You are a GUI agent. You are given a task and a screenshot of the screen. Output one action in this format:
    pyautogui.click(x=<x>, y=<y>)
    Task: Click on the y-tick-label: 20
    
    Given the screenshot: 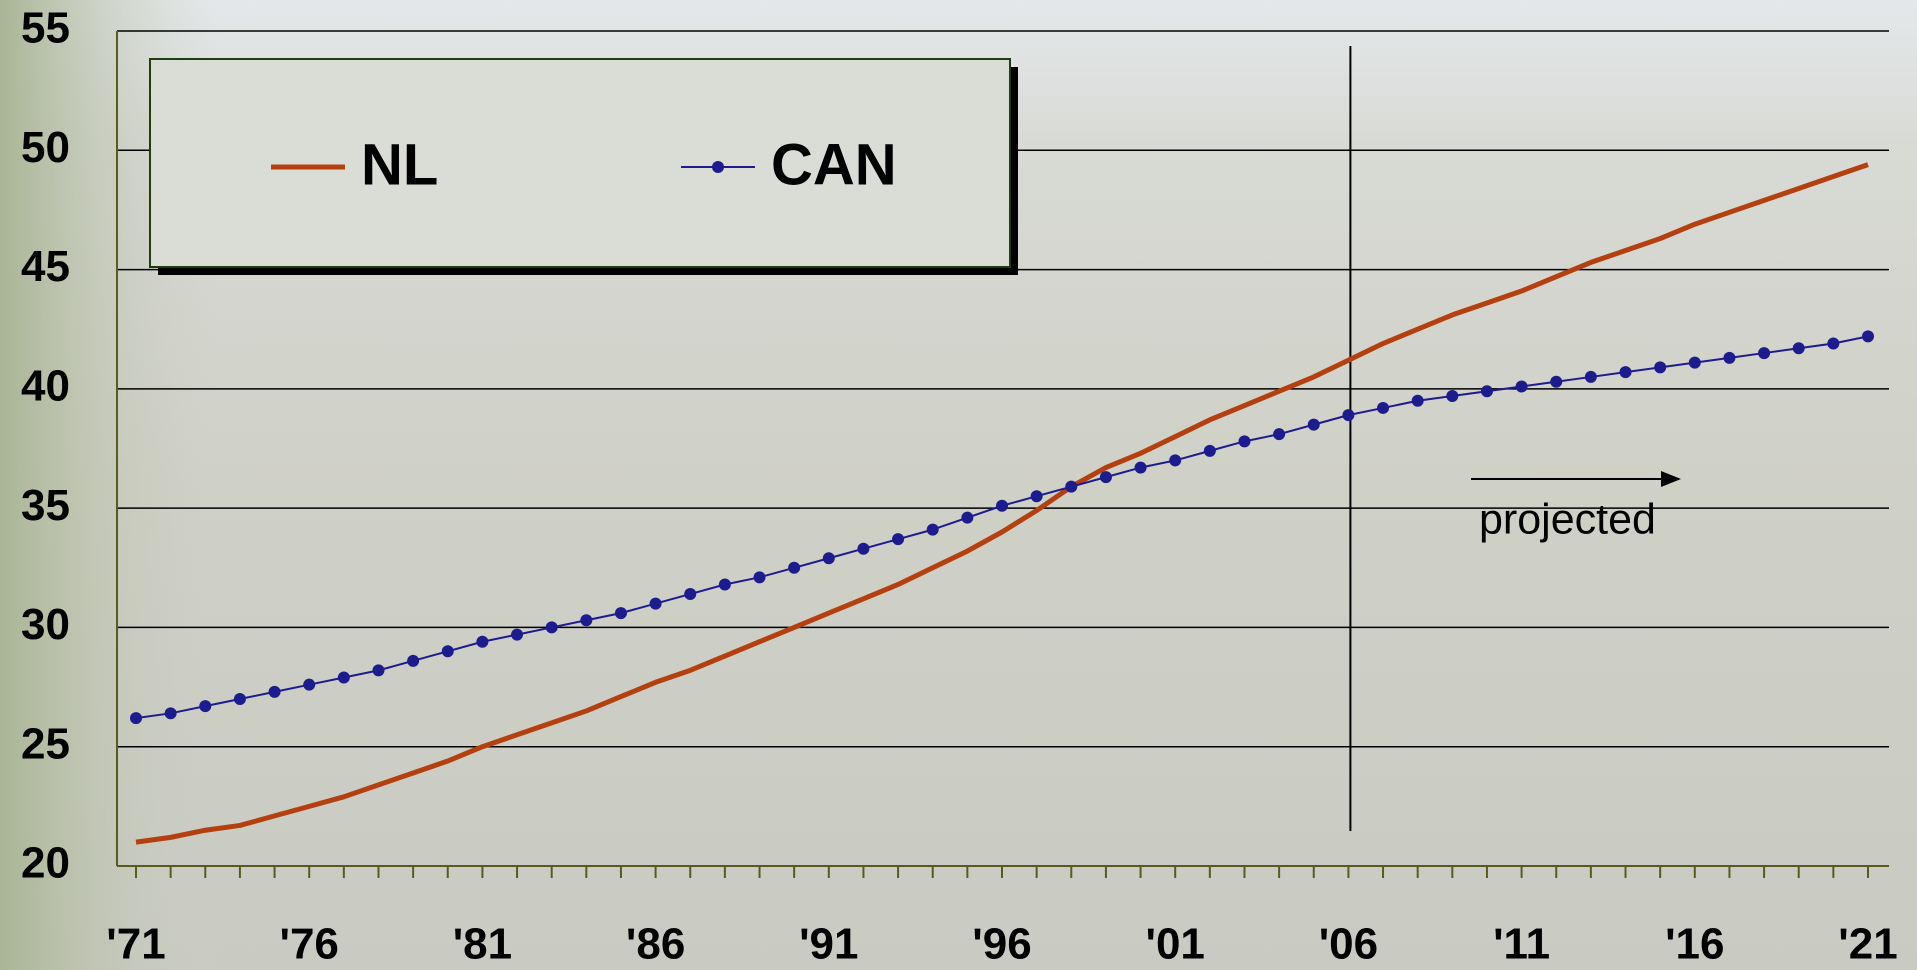 What is the action you would take?
    pyautogui.click(x=45, y=863)
    